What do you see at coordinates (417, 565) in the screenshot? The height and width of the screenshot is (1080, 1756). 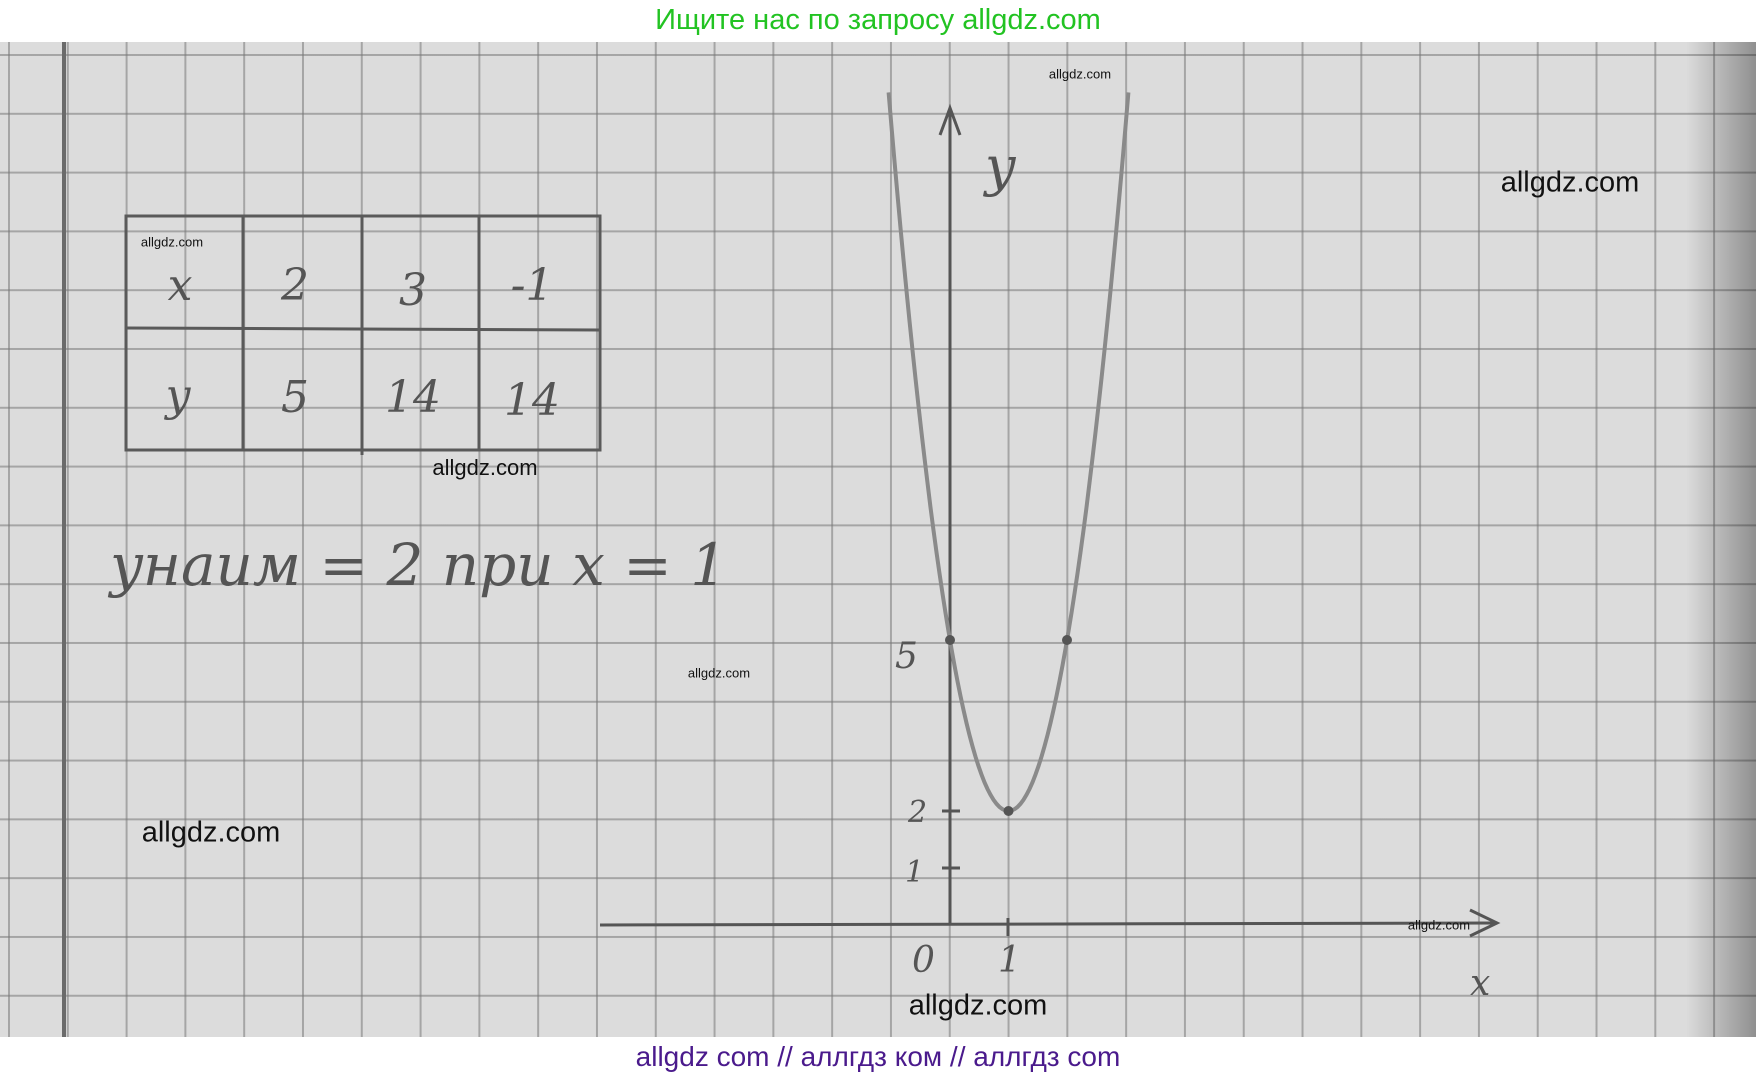 I see `answer-text: yнаим = 2 при x = 1` at bounding box center [417, 565].